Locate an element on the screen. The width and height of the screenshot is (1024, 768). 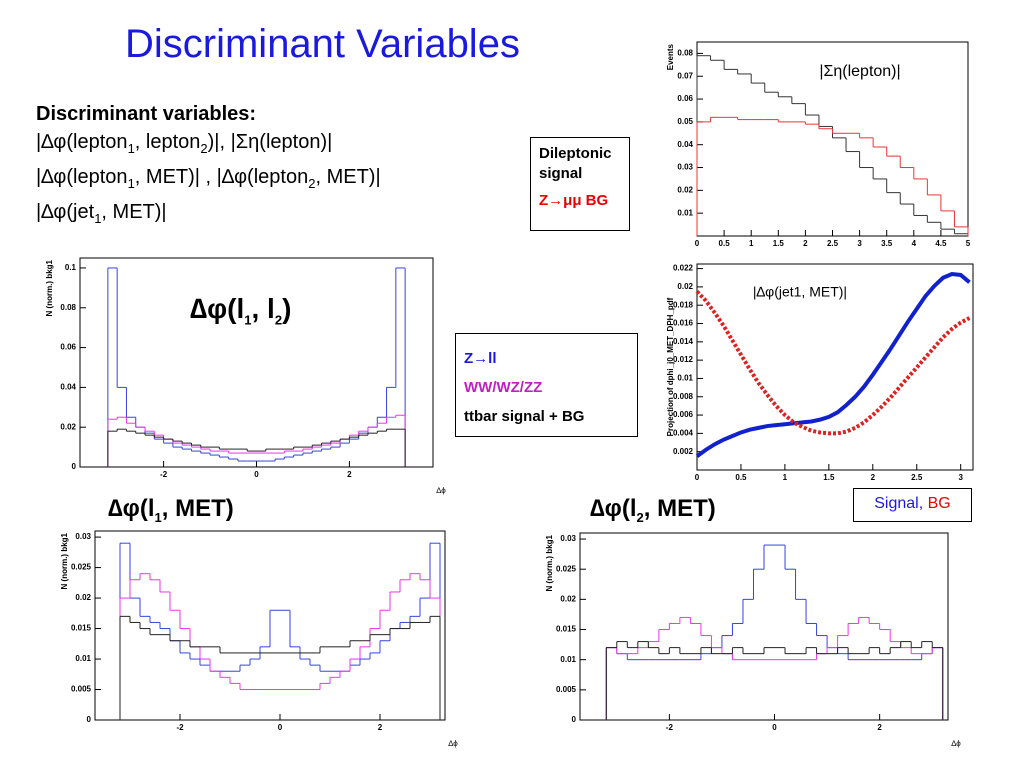
panel-title: ∆φ(l2, MET) is located at coordinates (653, 510).